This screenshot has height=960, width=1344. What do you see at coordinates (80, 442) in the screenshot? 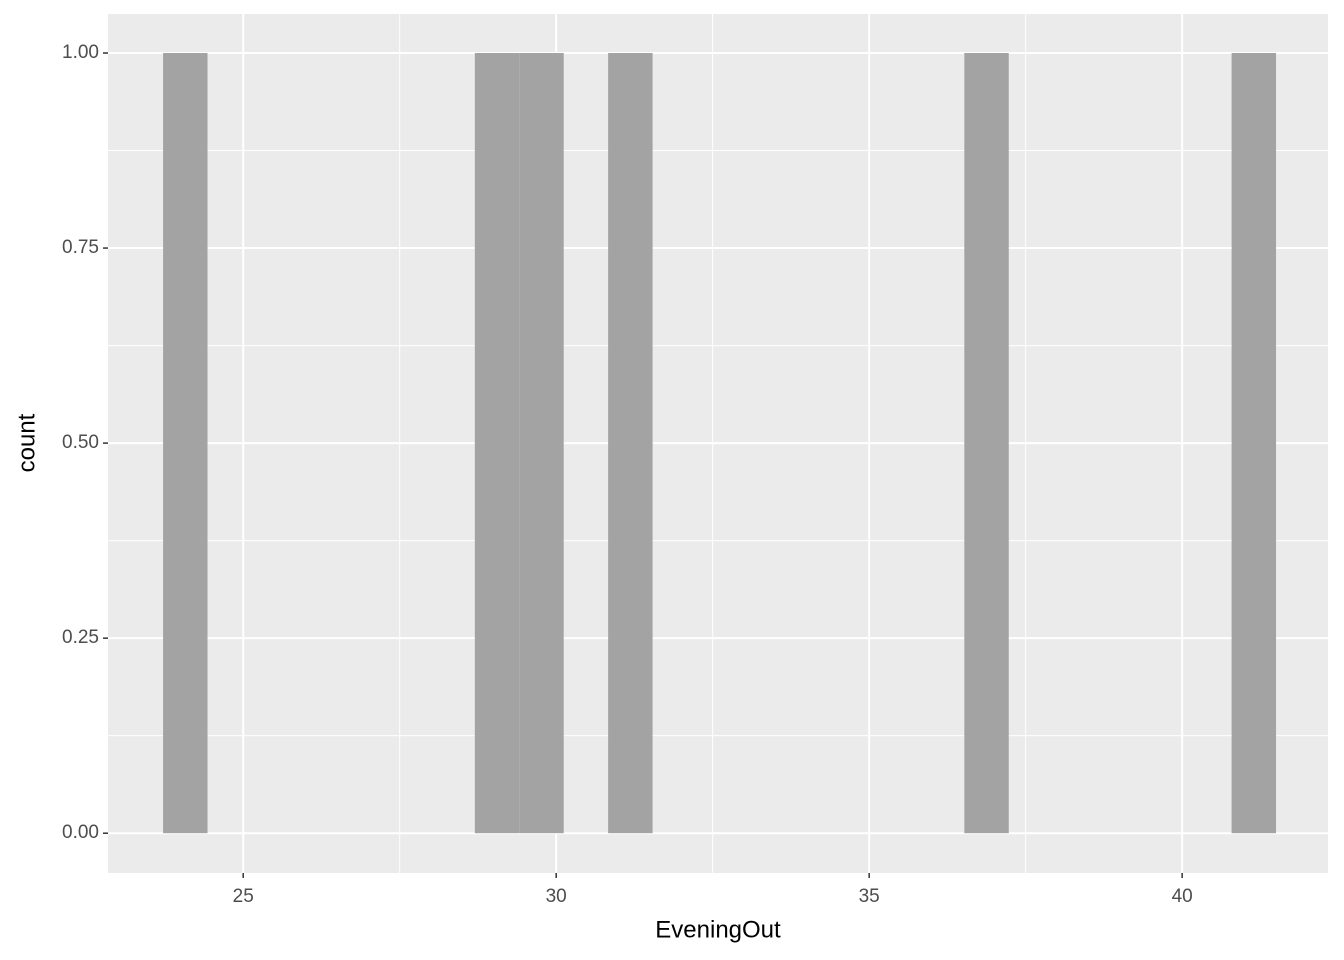
I see `y-tick-label: 0.50` at bounding box center [80, 442].